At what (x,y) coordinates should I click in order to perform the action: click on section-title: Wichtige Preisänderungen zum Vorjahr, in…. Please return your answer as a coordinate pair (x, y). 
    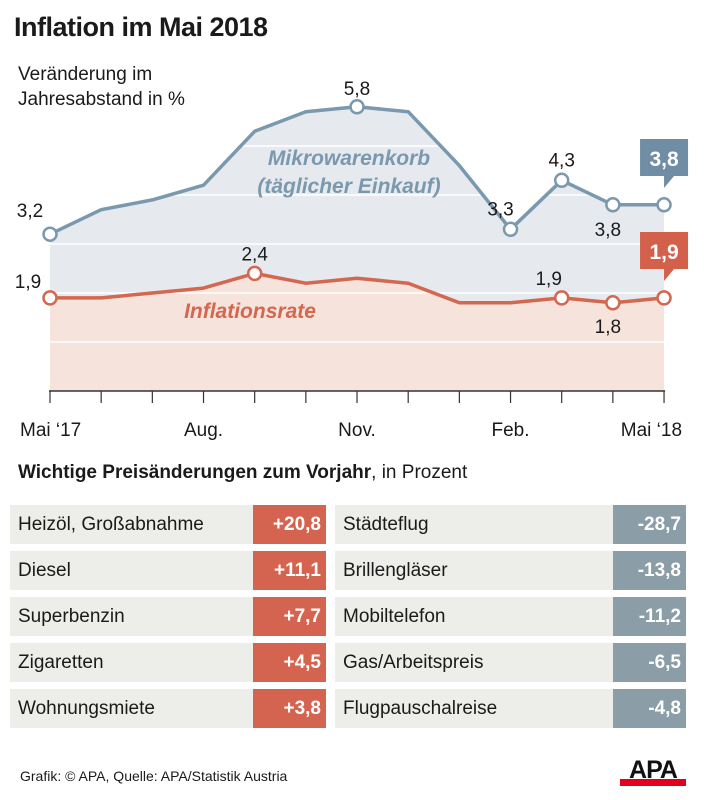
    Looking at the image, I should click on (242, 473).